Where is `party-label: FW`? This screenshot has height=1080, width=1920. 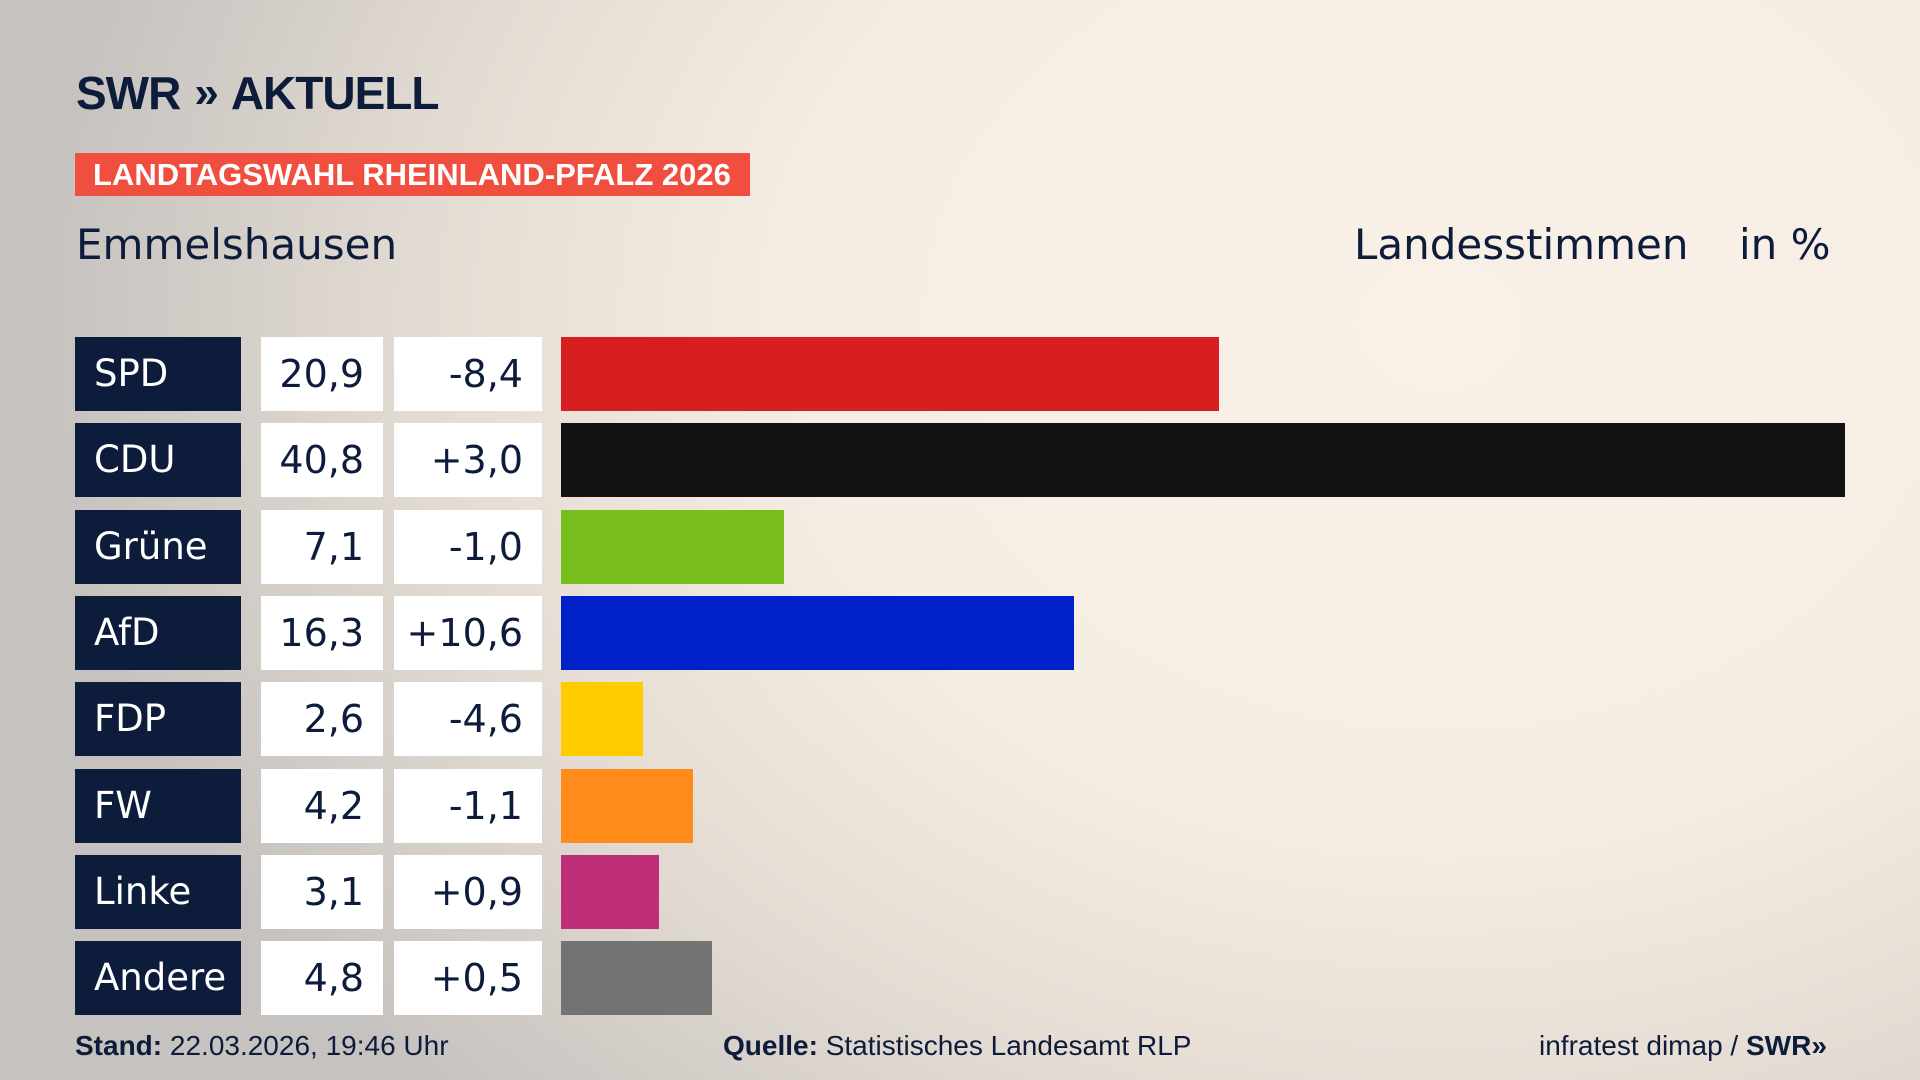 party-label: FW is located at coordinates (158, 805).